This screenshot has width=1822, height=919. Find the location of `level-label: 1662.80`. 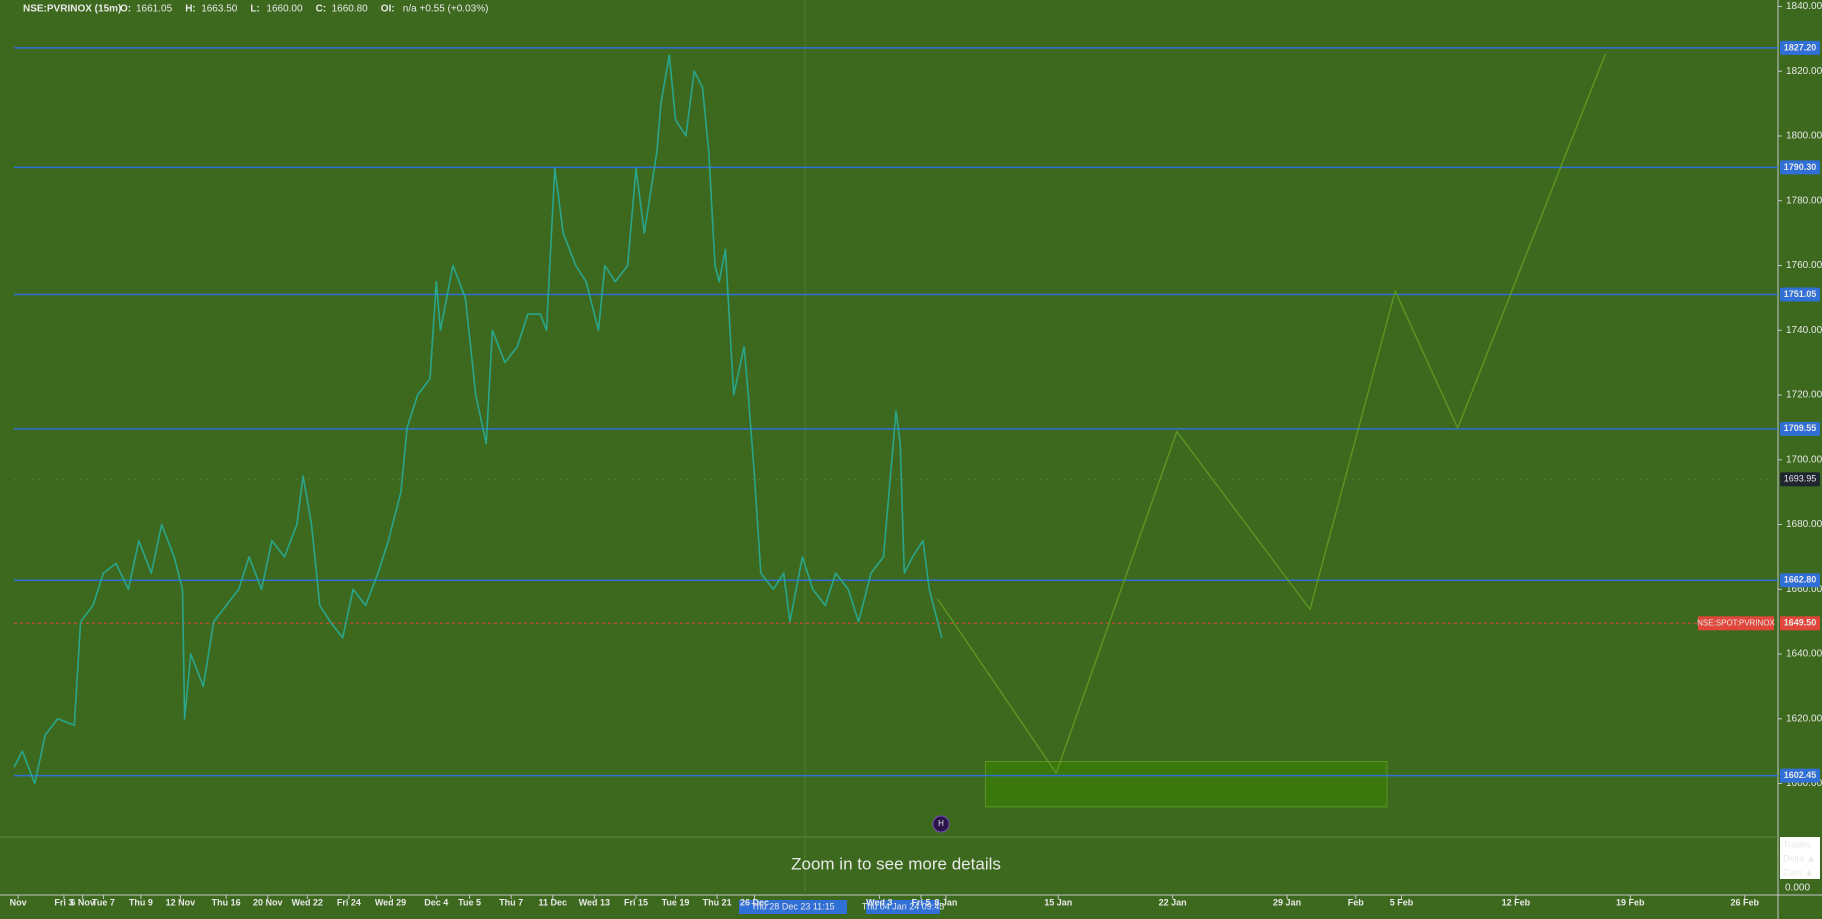

level-label: 1662.80 is located at coordinates (1800, 580).